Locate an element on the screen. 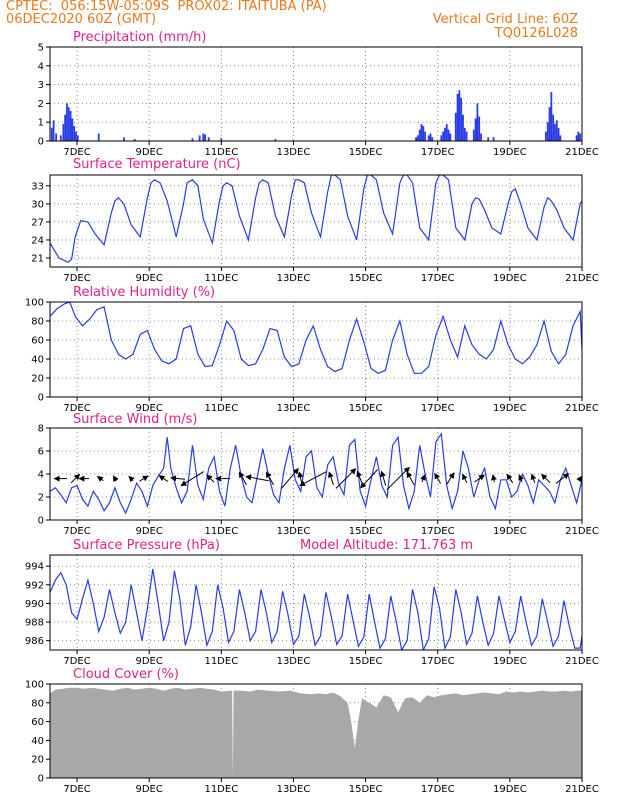  cloud-ytick-label: 20 is located at coordinates (37, 760).